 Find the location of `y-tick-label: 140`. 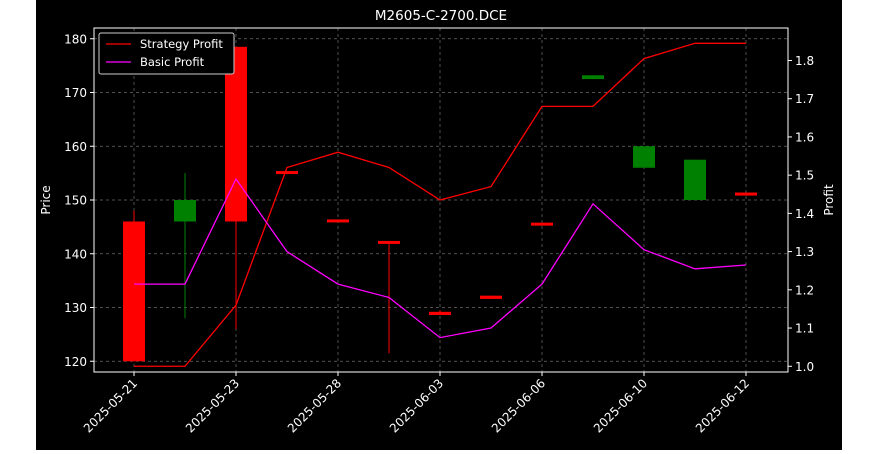

y-tick-label: 140 is located at coordinates (75, 254).